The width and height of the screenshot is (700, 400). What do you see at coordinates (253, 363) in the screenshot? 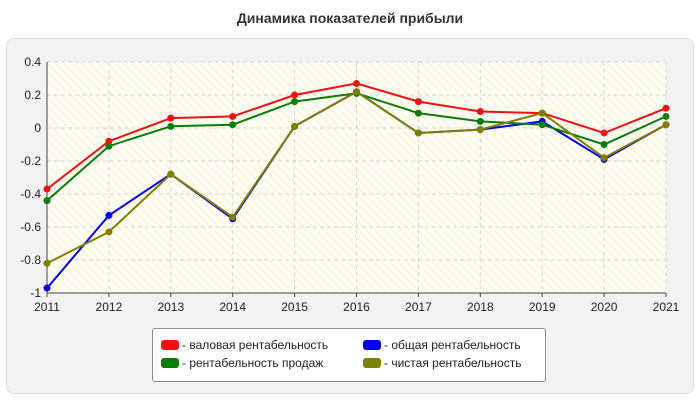
I see `legend-label-sales: - рентабельность продаж` at bounding box center [253, 363].